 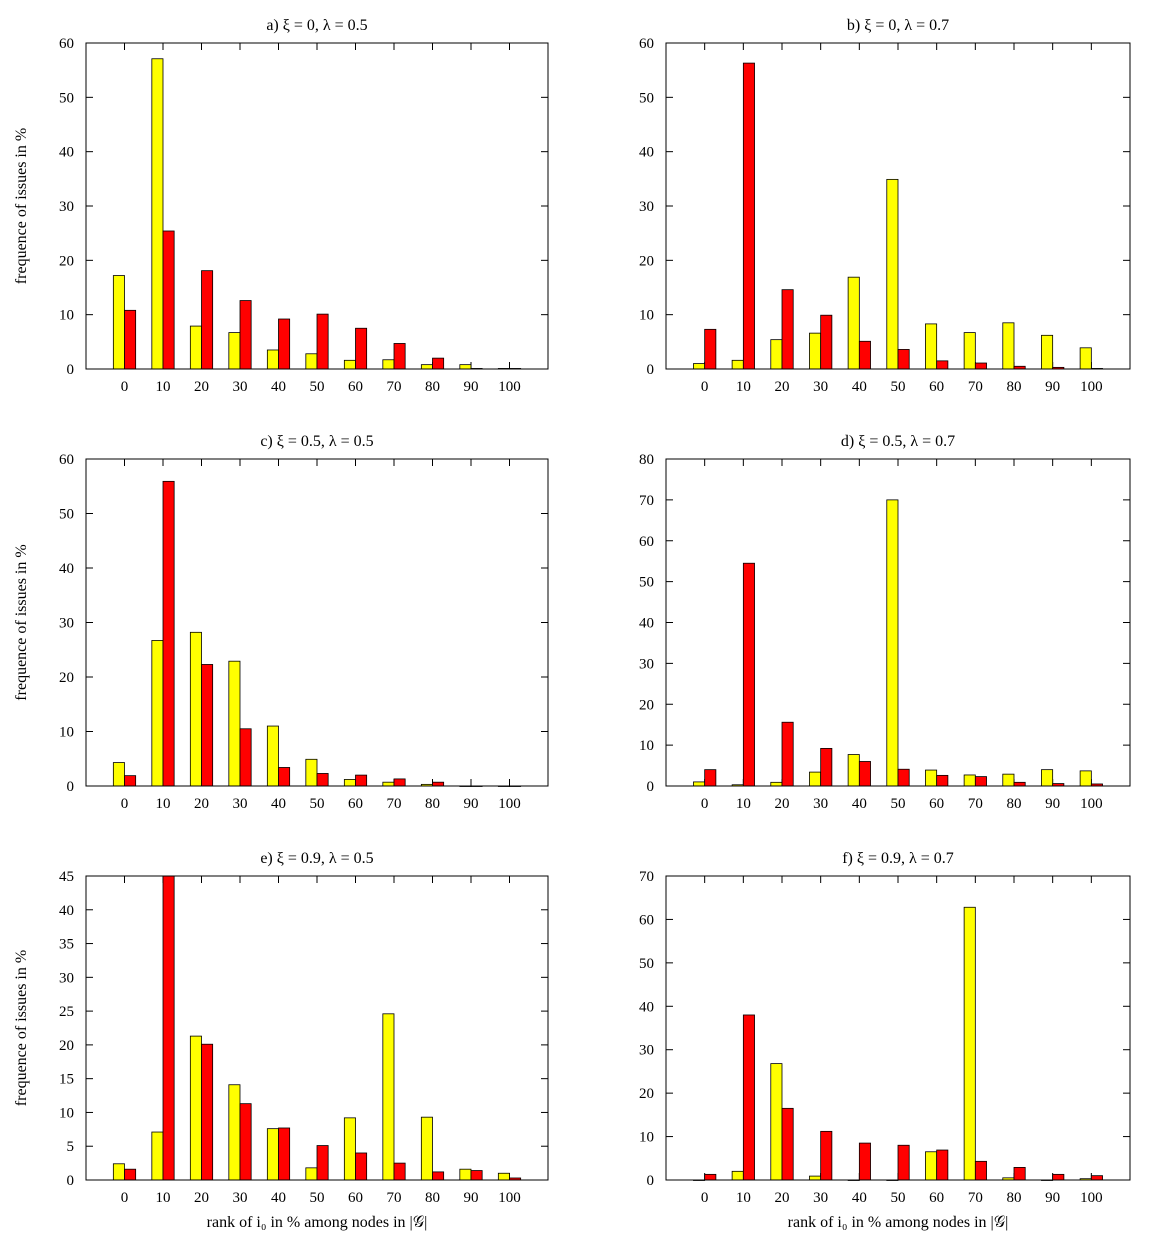 I want to click on chart-title: a) ξ = 0, λ = 0.5, so click(x=316, y=25).